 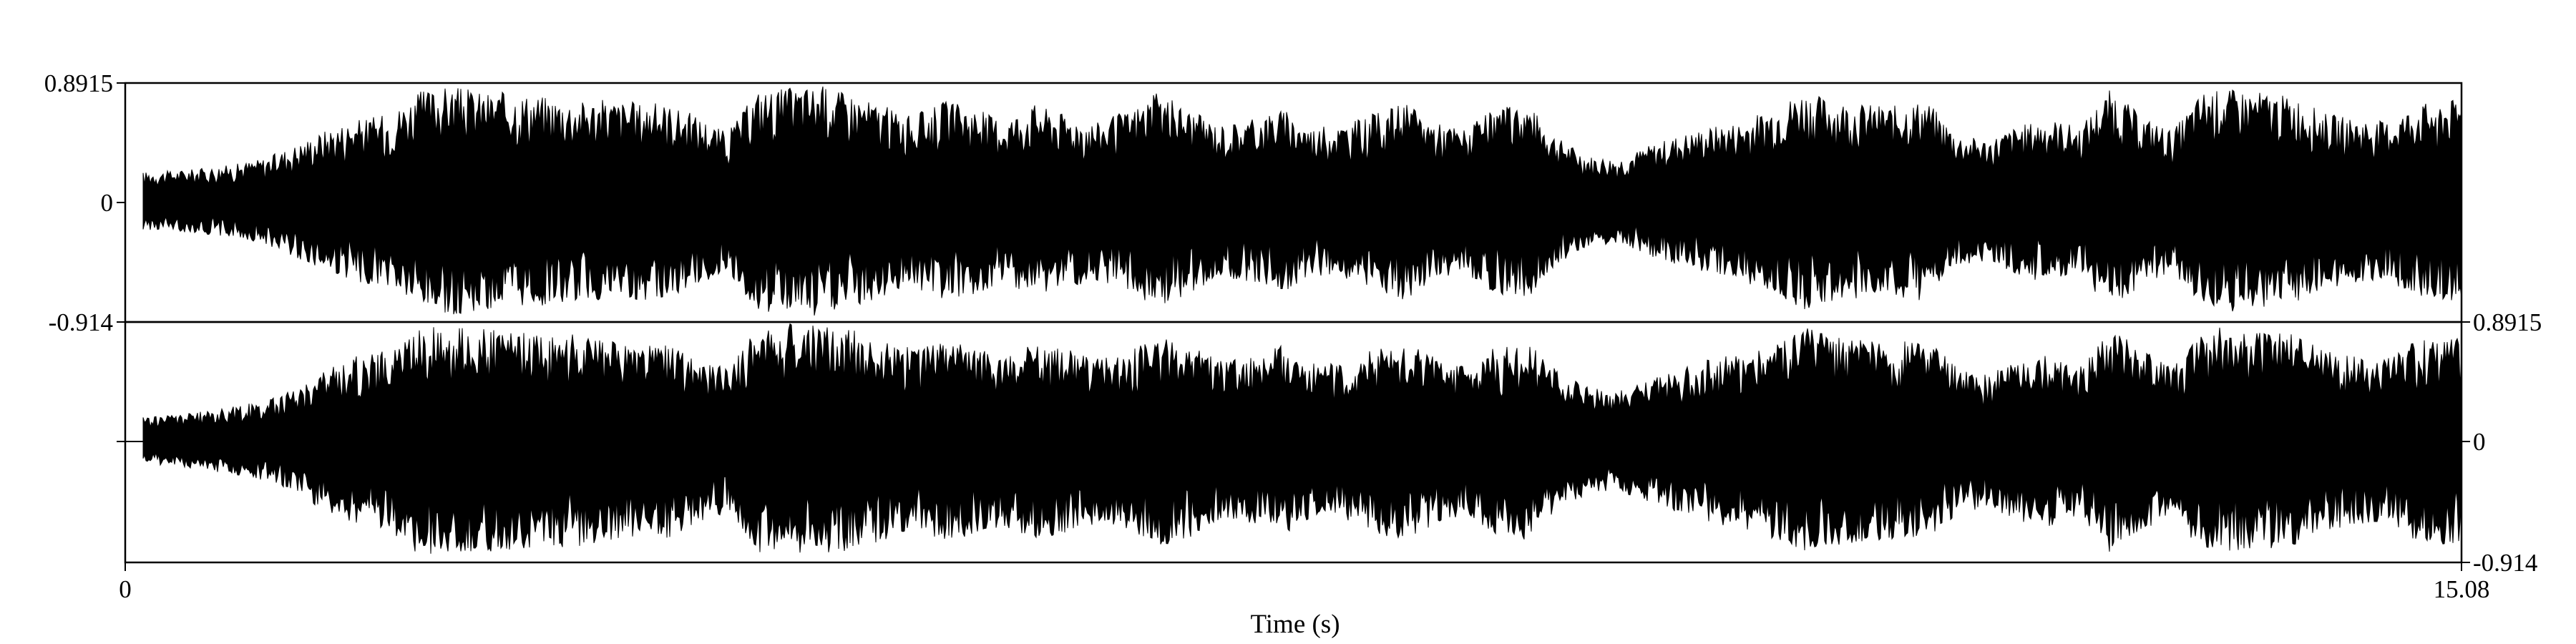 I want to click on xtick-label-end: 15.08, so click(x=2462, y=589).